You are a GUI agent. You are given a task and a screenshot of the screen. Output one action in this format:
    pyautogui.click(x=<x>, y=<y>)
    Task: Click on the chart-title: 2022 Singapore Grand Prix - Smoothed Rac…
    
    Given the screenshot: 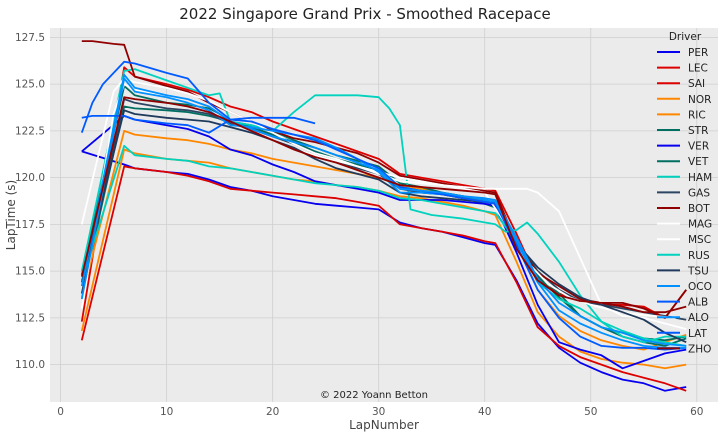 What is the action you would take?
    pyautogui.click(x=364, y=14)
    